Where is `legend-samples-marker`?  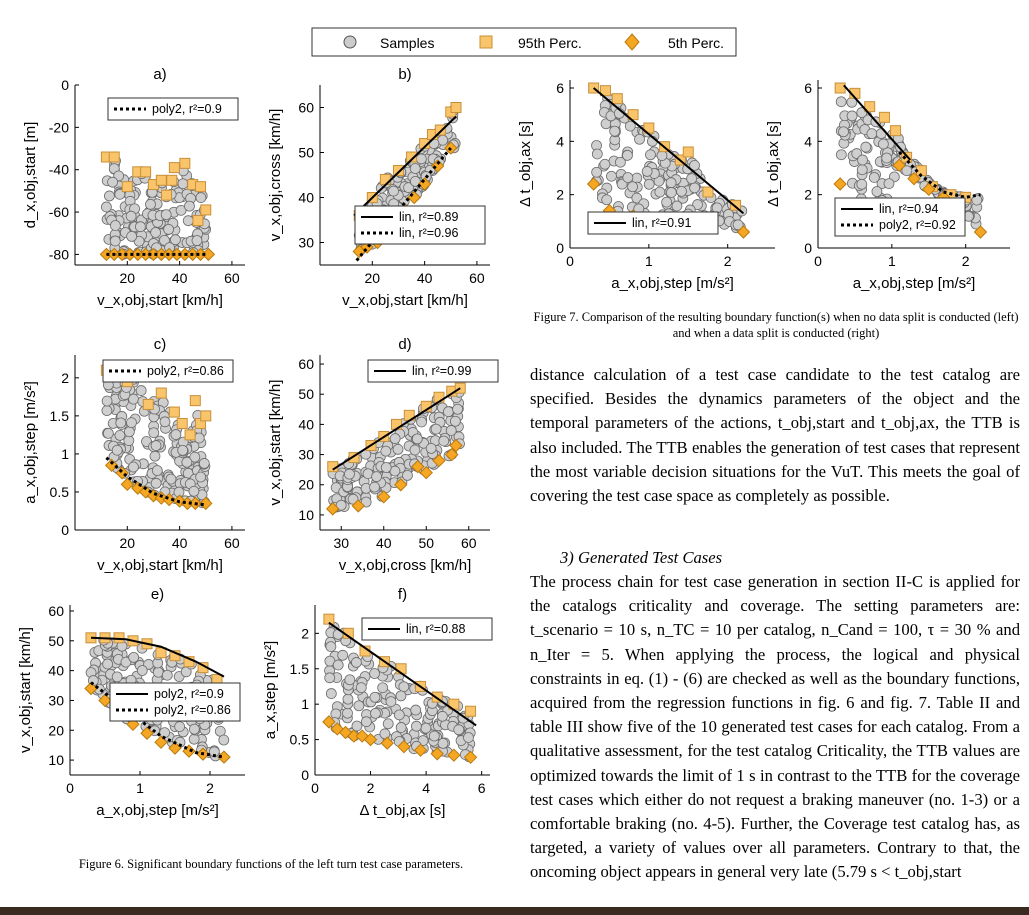
legend-samples-marker is located at coordinates (350, 42).